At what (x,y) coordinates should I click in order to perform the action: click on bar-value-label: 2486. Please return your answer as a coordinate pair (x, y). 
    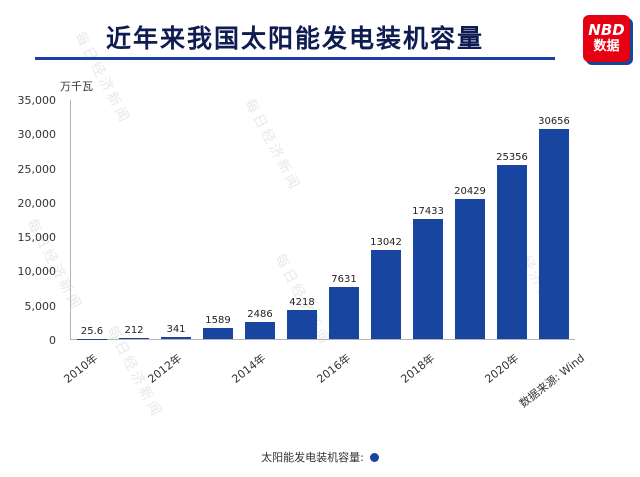
    Looking at the image, I should click on (260, 314).